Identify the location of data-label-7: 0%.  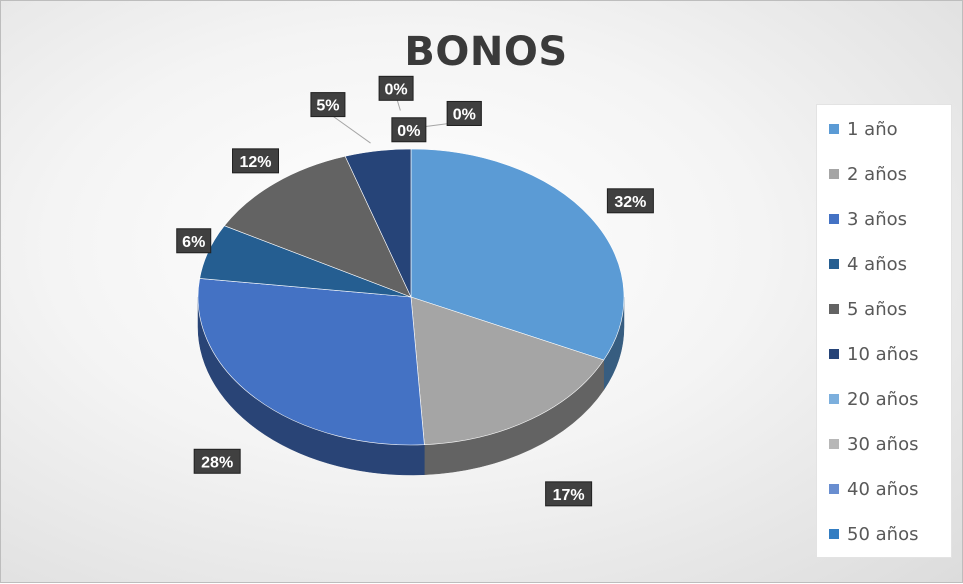
(396, 88).